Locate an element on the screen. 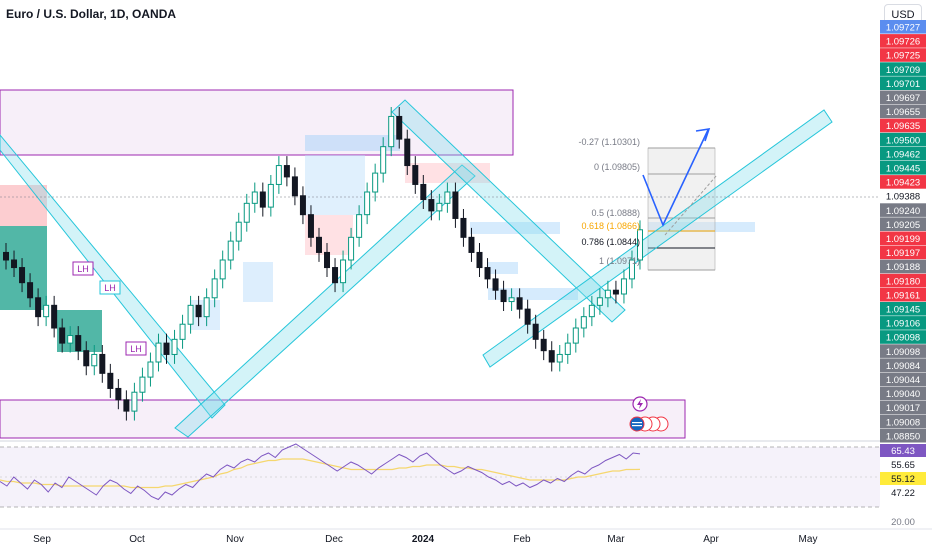 The image size is (932, 550). price-label: 1.09008 is located at coordinates (903, 422).